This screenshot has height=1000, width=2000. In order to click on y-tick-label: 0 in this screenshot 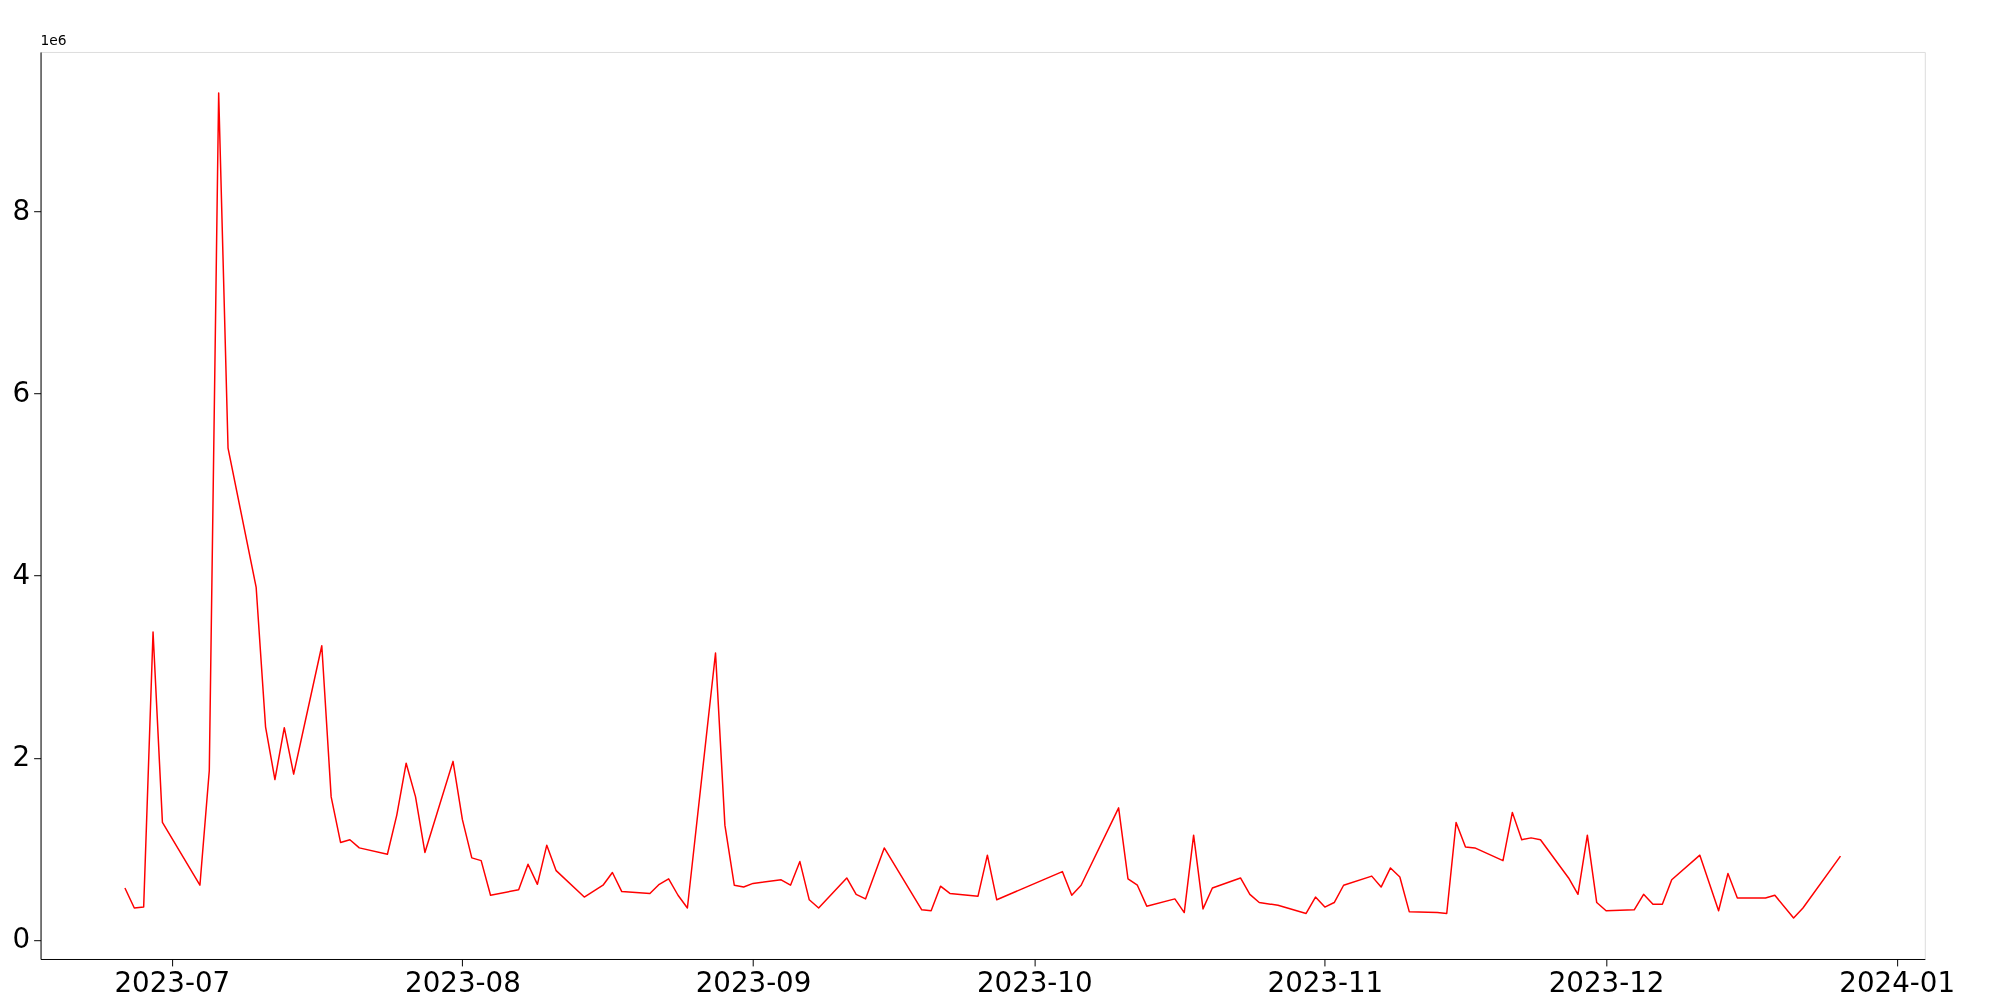, I will do `click(21, 939)`.